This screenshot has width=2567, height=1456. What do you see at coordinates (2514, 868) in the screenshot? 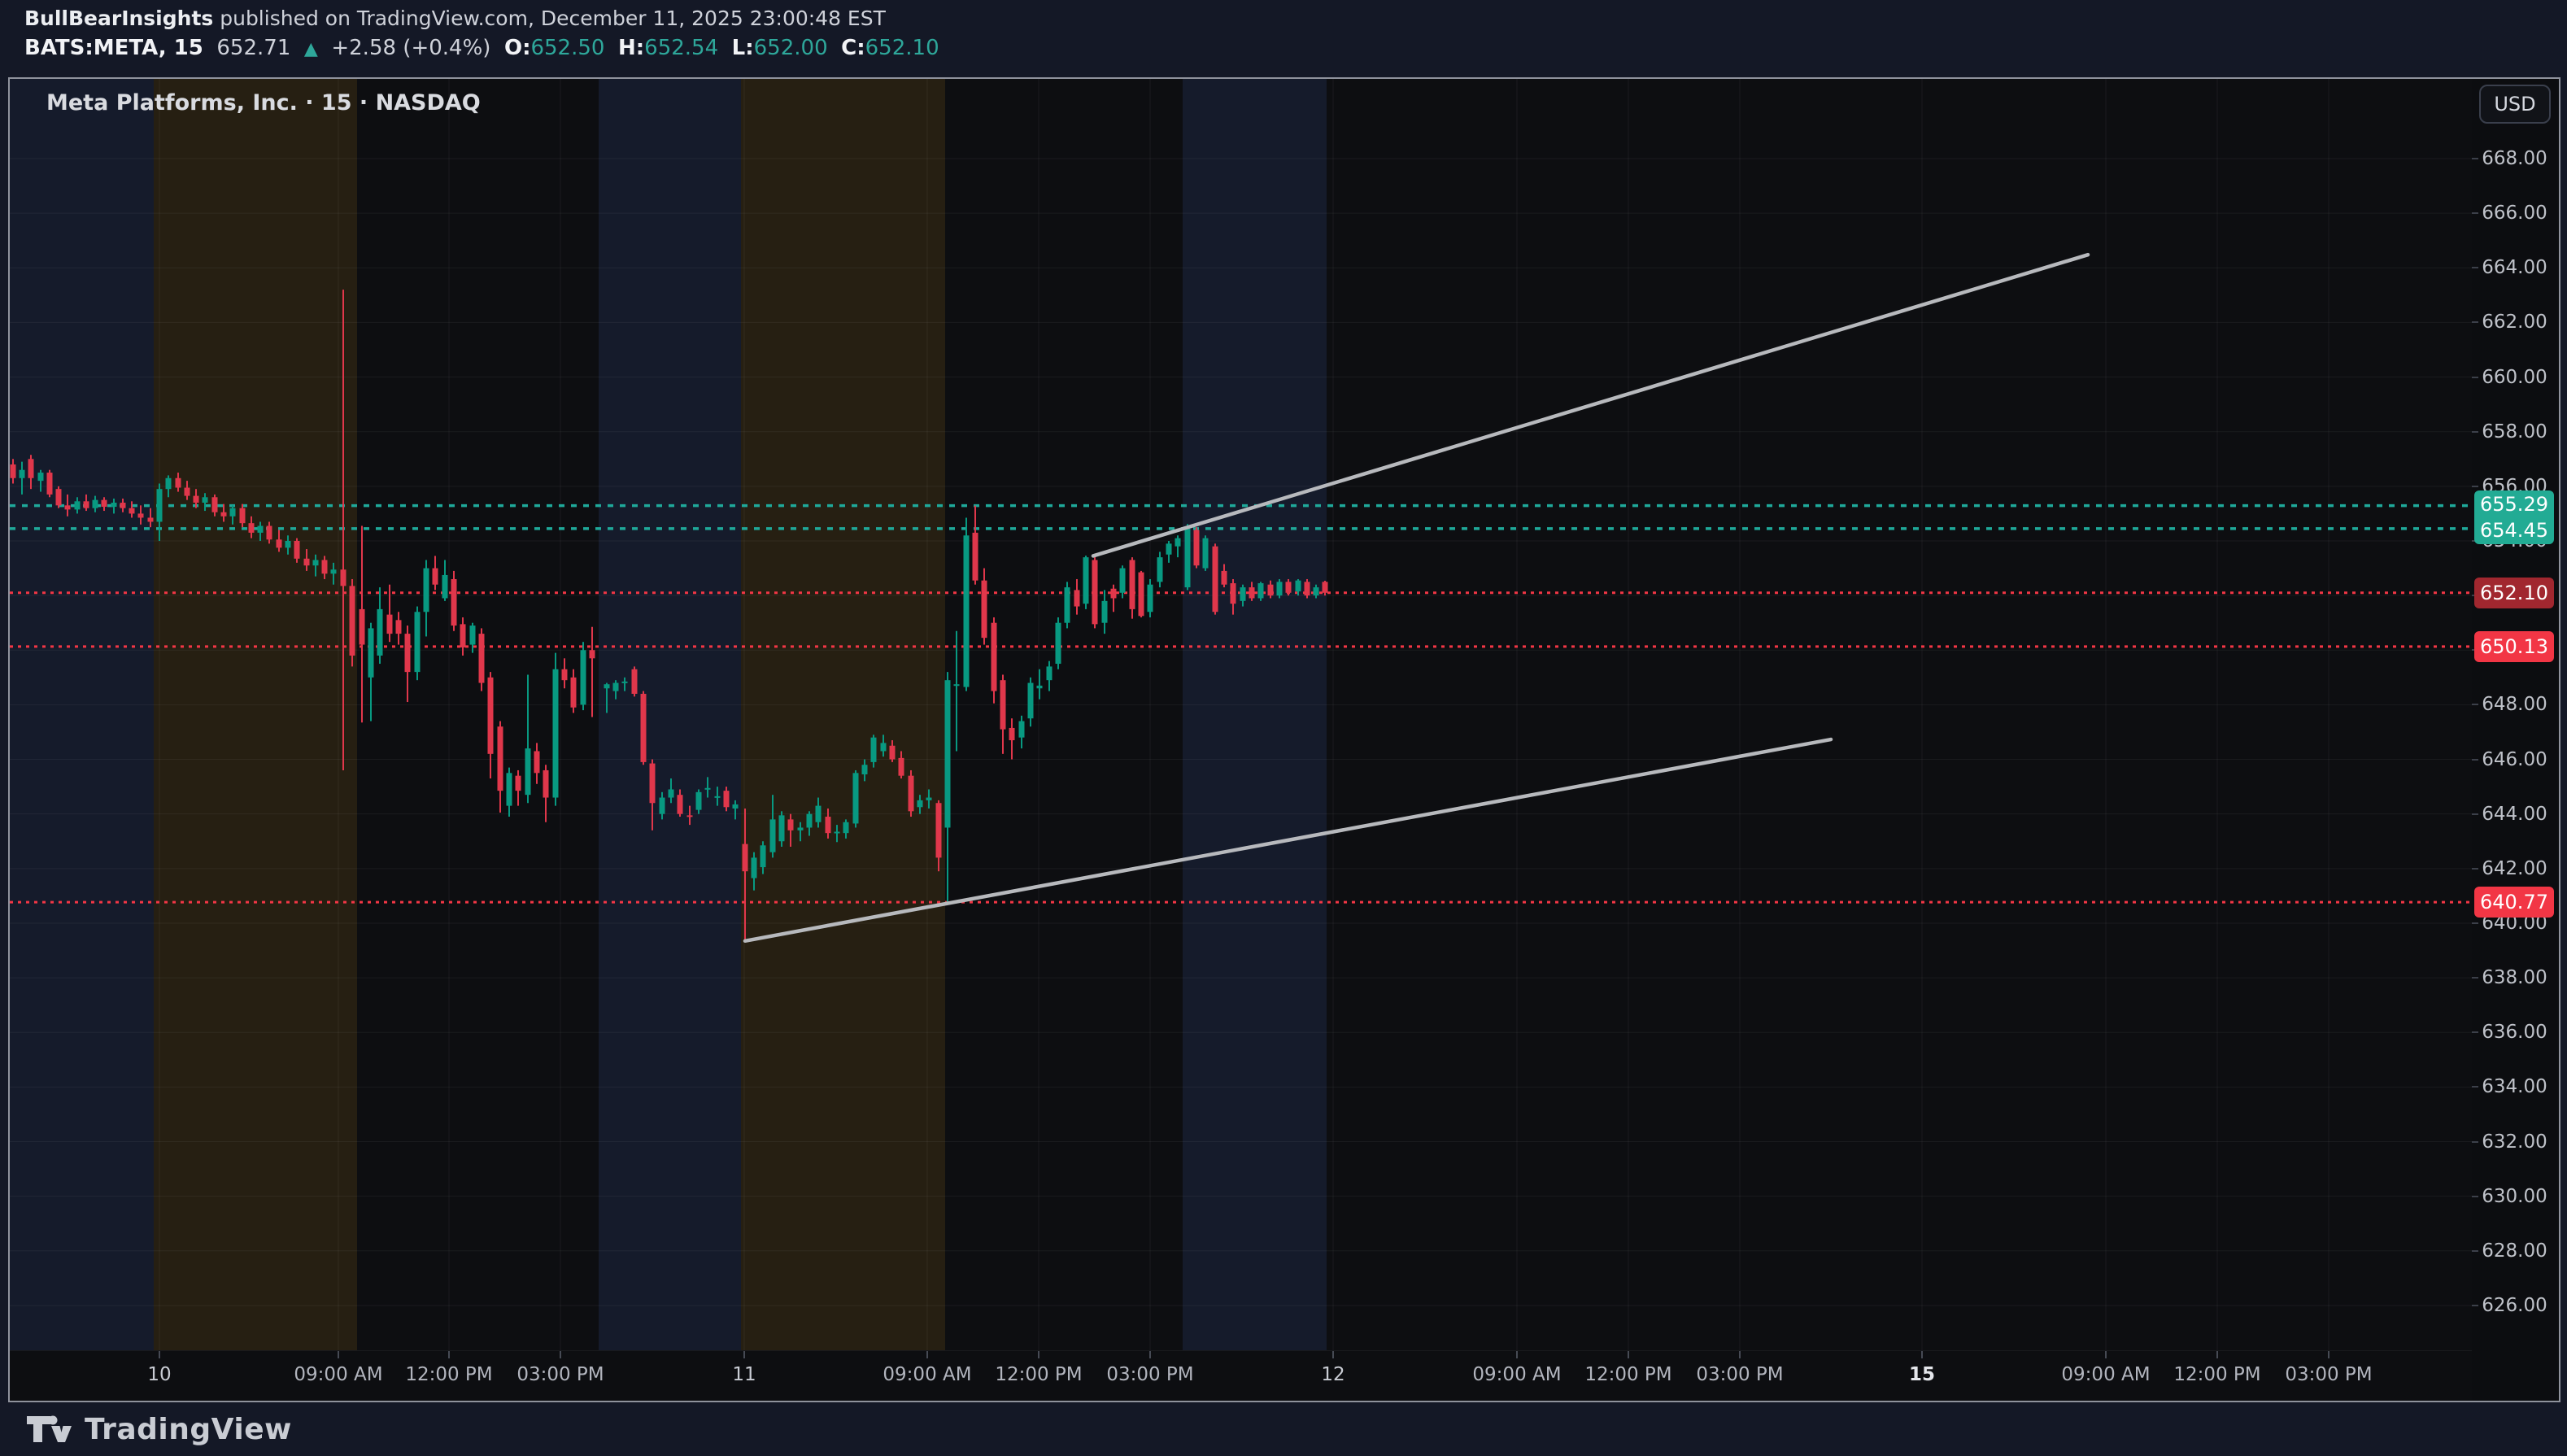
I see `price-axis-label: 642.00` at bounding box center [2514, 868].